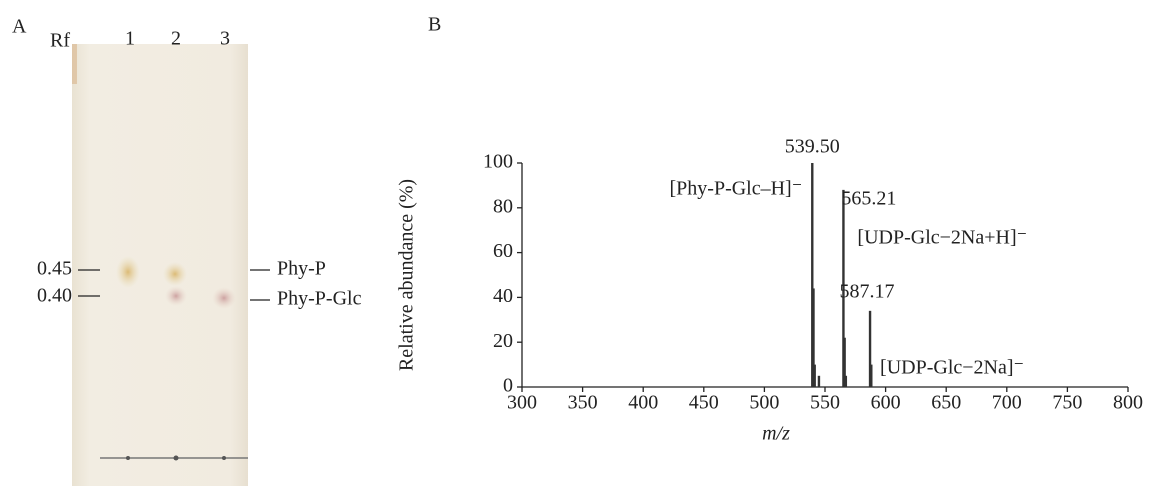 The image size is (1151, 486). What do you see at coordinates (225, 39) in the screenshot?
I see `lane-label: 3` at bounding box center [225, 39].